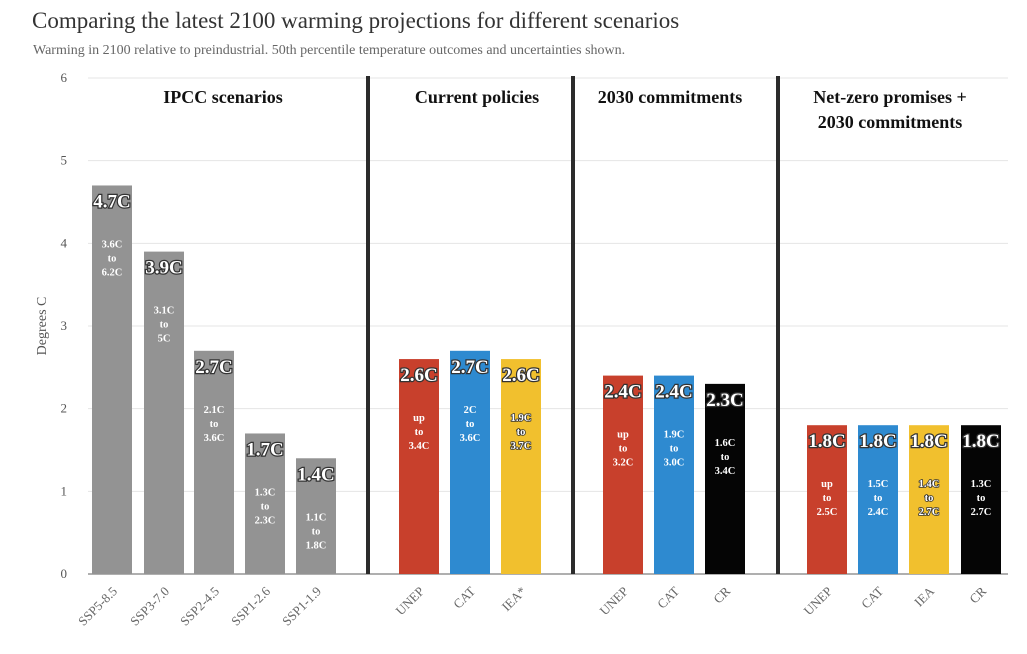  What do you see at coordinates (42, 326) in the screenshot?
I see `y-axis-label: Degrees C` at bounding box center [42, 326].